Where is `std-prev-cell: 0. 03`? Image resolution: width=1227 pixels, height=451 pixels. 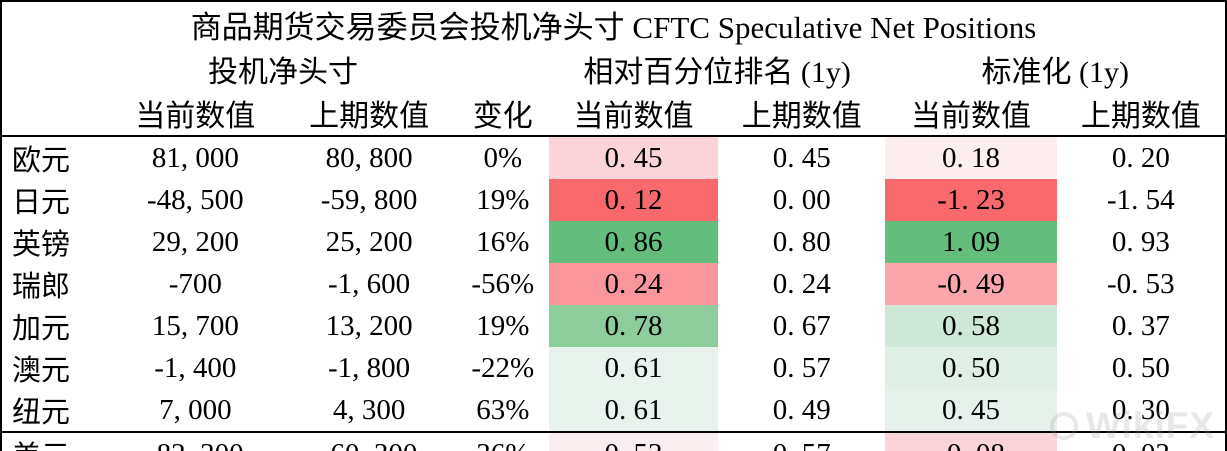
std-prev-cell: 0. 03 is located at coordinates (1141, 441).